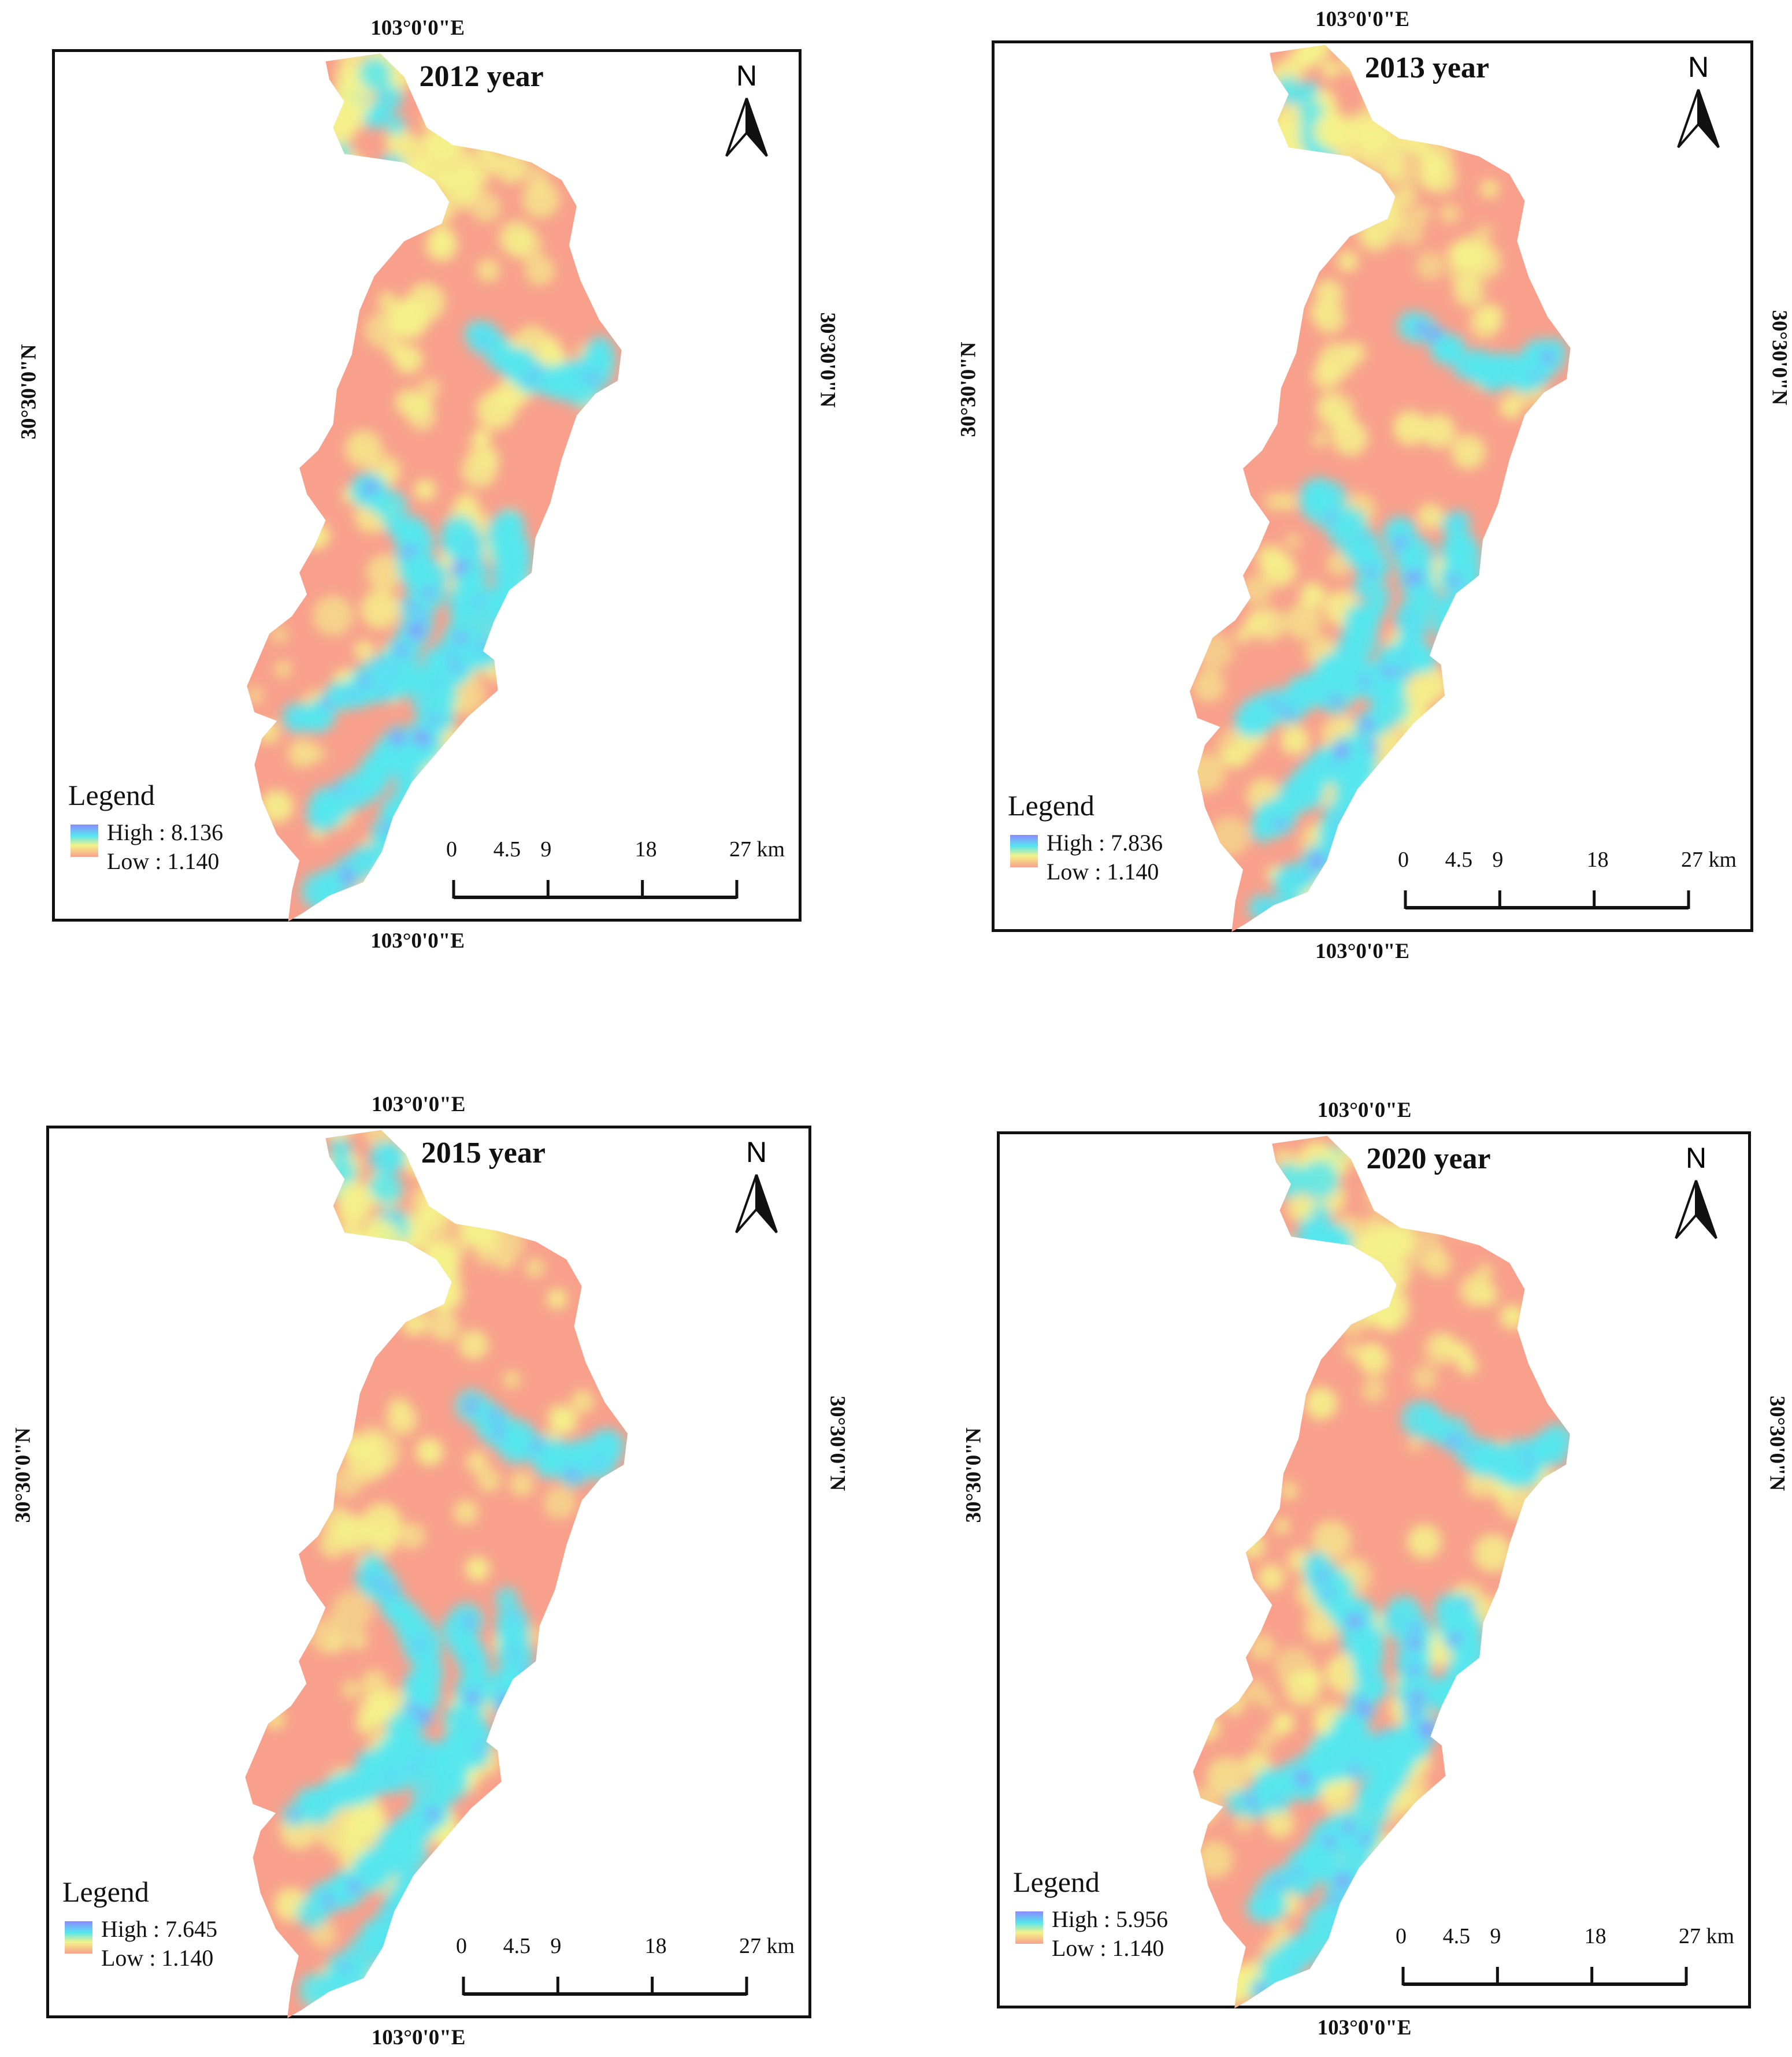 The width and height of the screenshot is (1792, 2057). I want to click on legend-high-label: High : 8.136, so click(165, 832).